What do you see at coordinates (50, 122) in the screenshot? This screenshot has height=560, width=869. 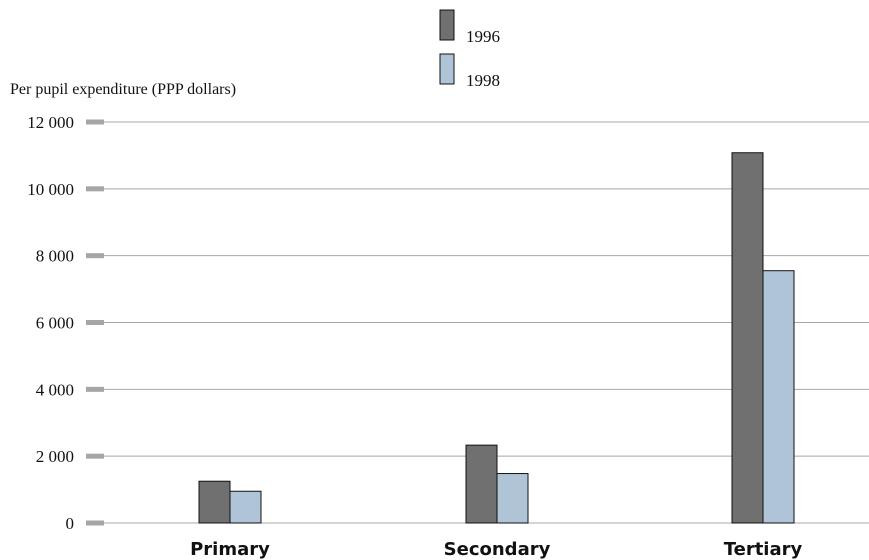 I see `y-tick-label: 12 000` at bounding box center [50, 122].